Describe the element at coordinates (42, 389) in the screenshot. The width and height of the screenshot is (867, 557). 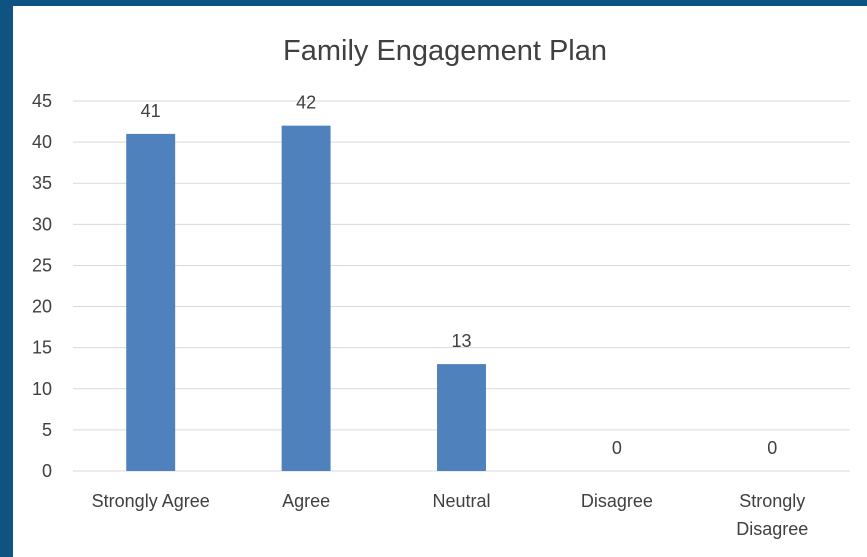
I see `y-tick-label: 10` at that location.